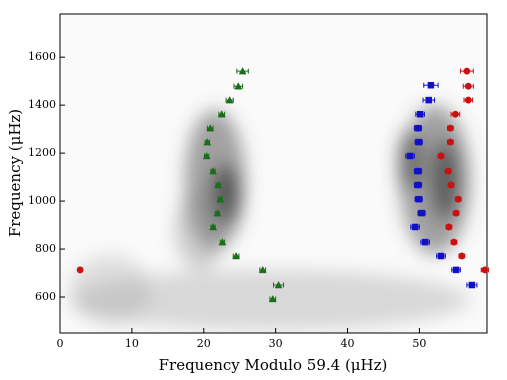  What do you see at coordinates (204, 343) in the screenshot?
I see `x-tick-label: 20` at bounding box center [204, 343].